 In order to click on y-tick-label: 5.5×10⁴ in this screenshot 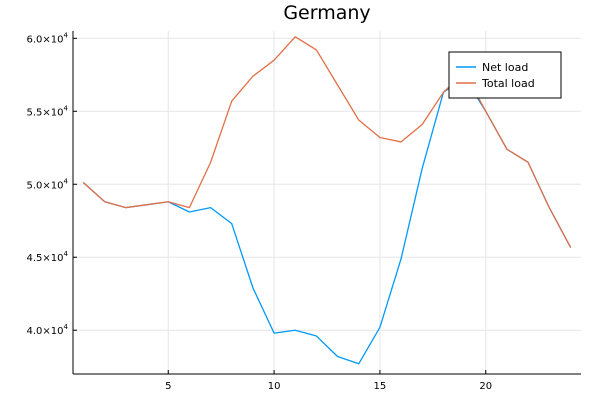, I will do `click(48, 111)`.